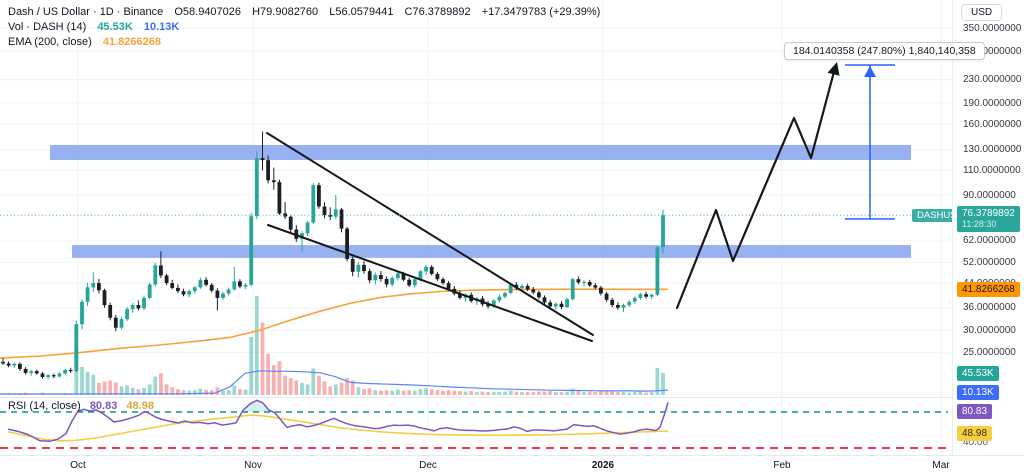 This screenshot has height=473, width=1024. What do you see at coordinates (989, 262) in the screenshot?
I see `price-tick: 52.0000000` at bounding box center [989, 262].